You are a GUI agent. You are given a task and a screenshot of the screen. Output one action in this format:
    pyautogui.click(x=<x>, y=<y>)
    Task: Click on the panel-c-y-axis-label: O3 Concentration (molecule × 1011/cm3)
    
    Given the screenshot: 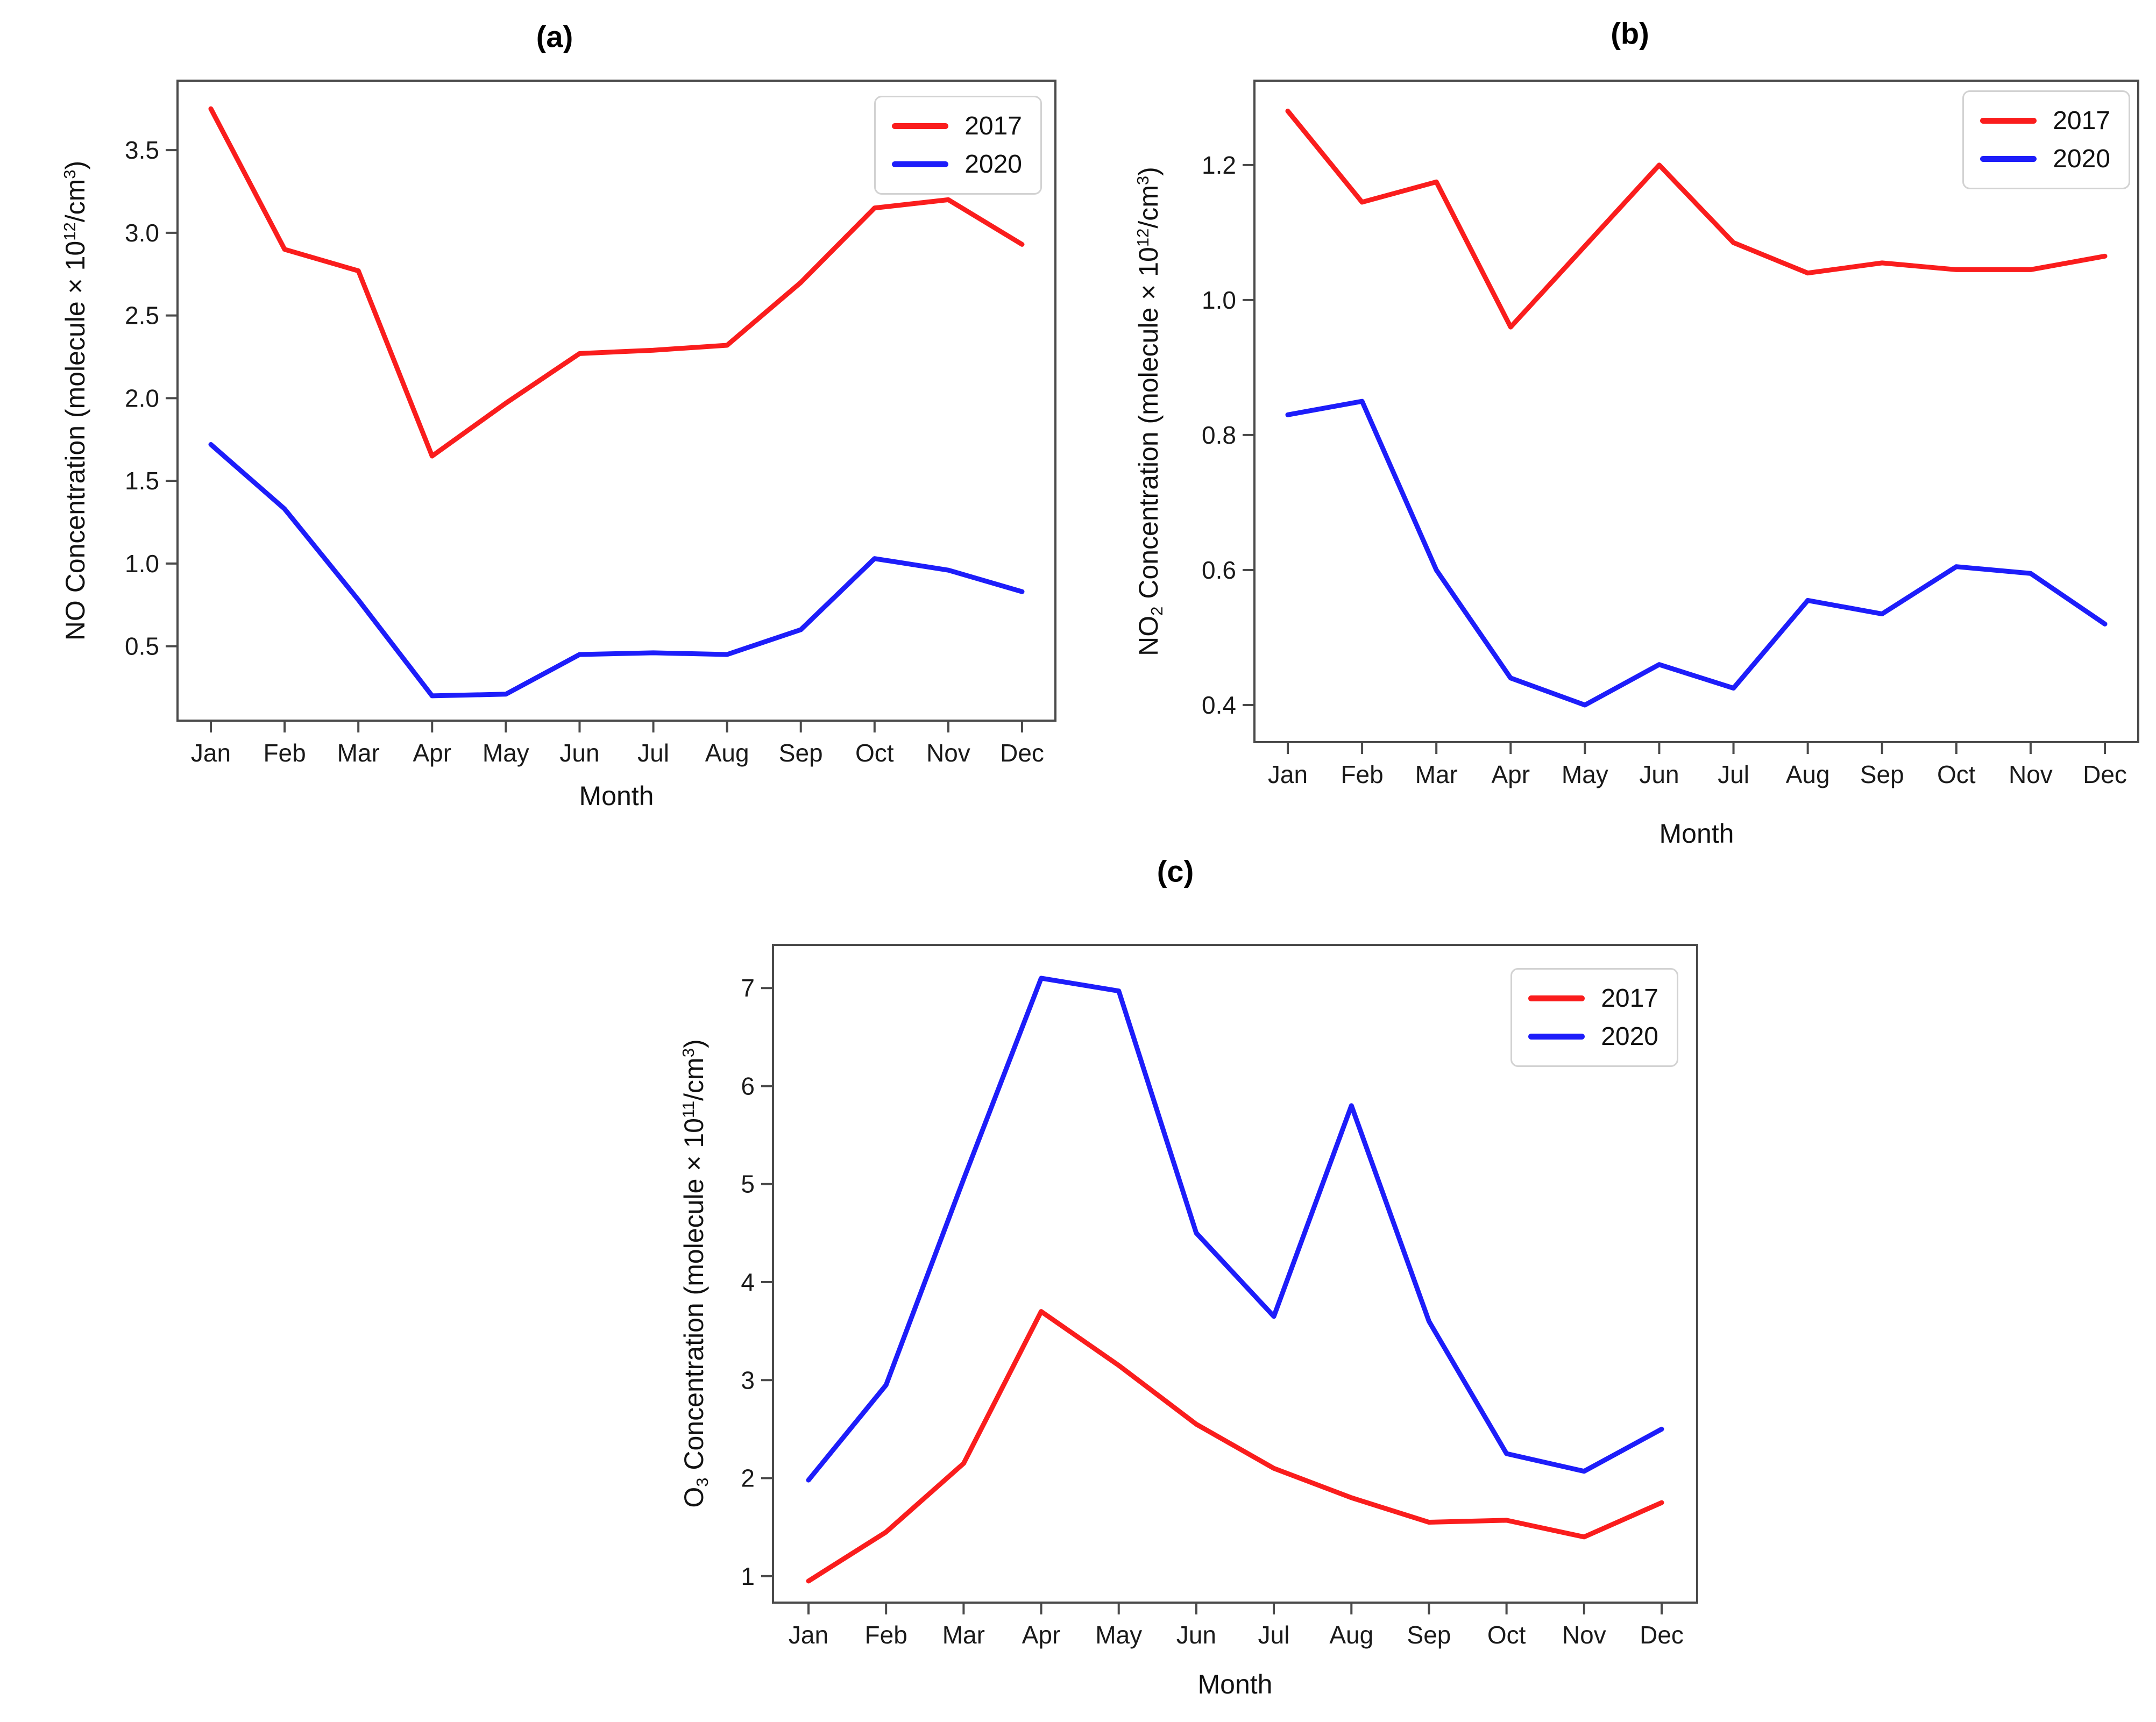 What is the action you would take?
    pyautogui.click(x=695, y=1274)
    